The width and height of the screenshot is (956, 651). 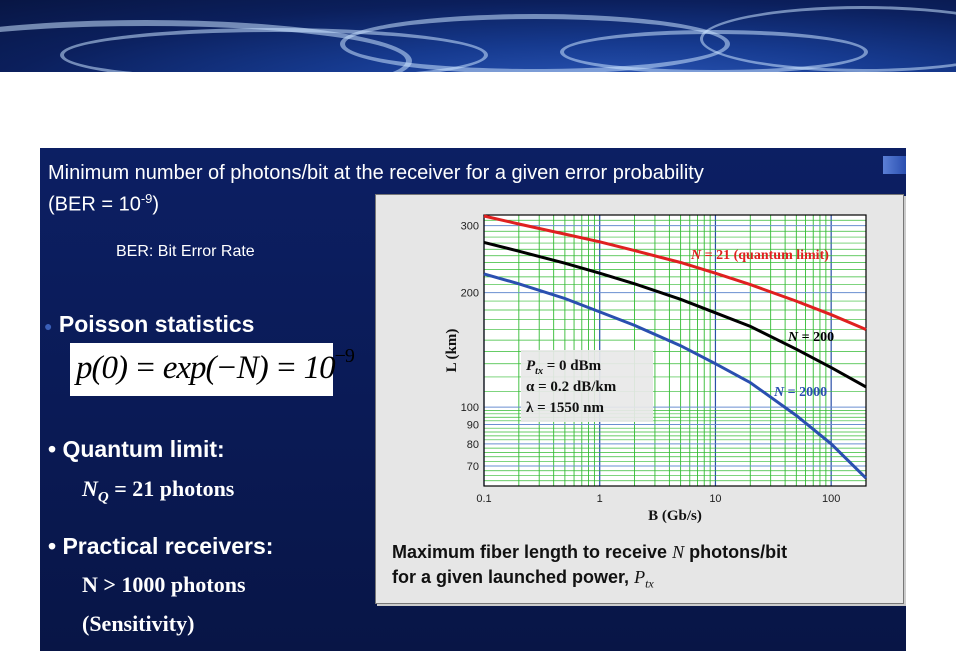 What do you see at coordinates (161, 546) in the screenshot?
I see `bullet-practical: • Practical receivers:` at bounding box center [161, 546].